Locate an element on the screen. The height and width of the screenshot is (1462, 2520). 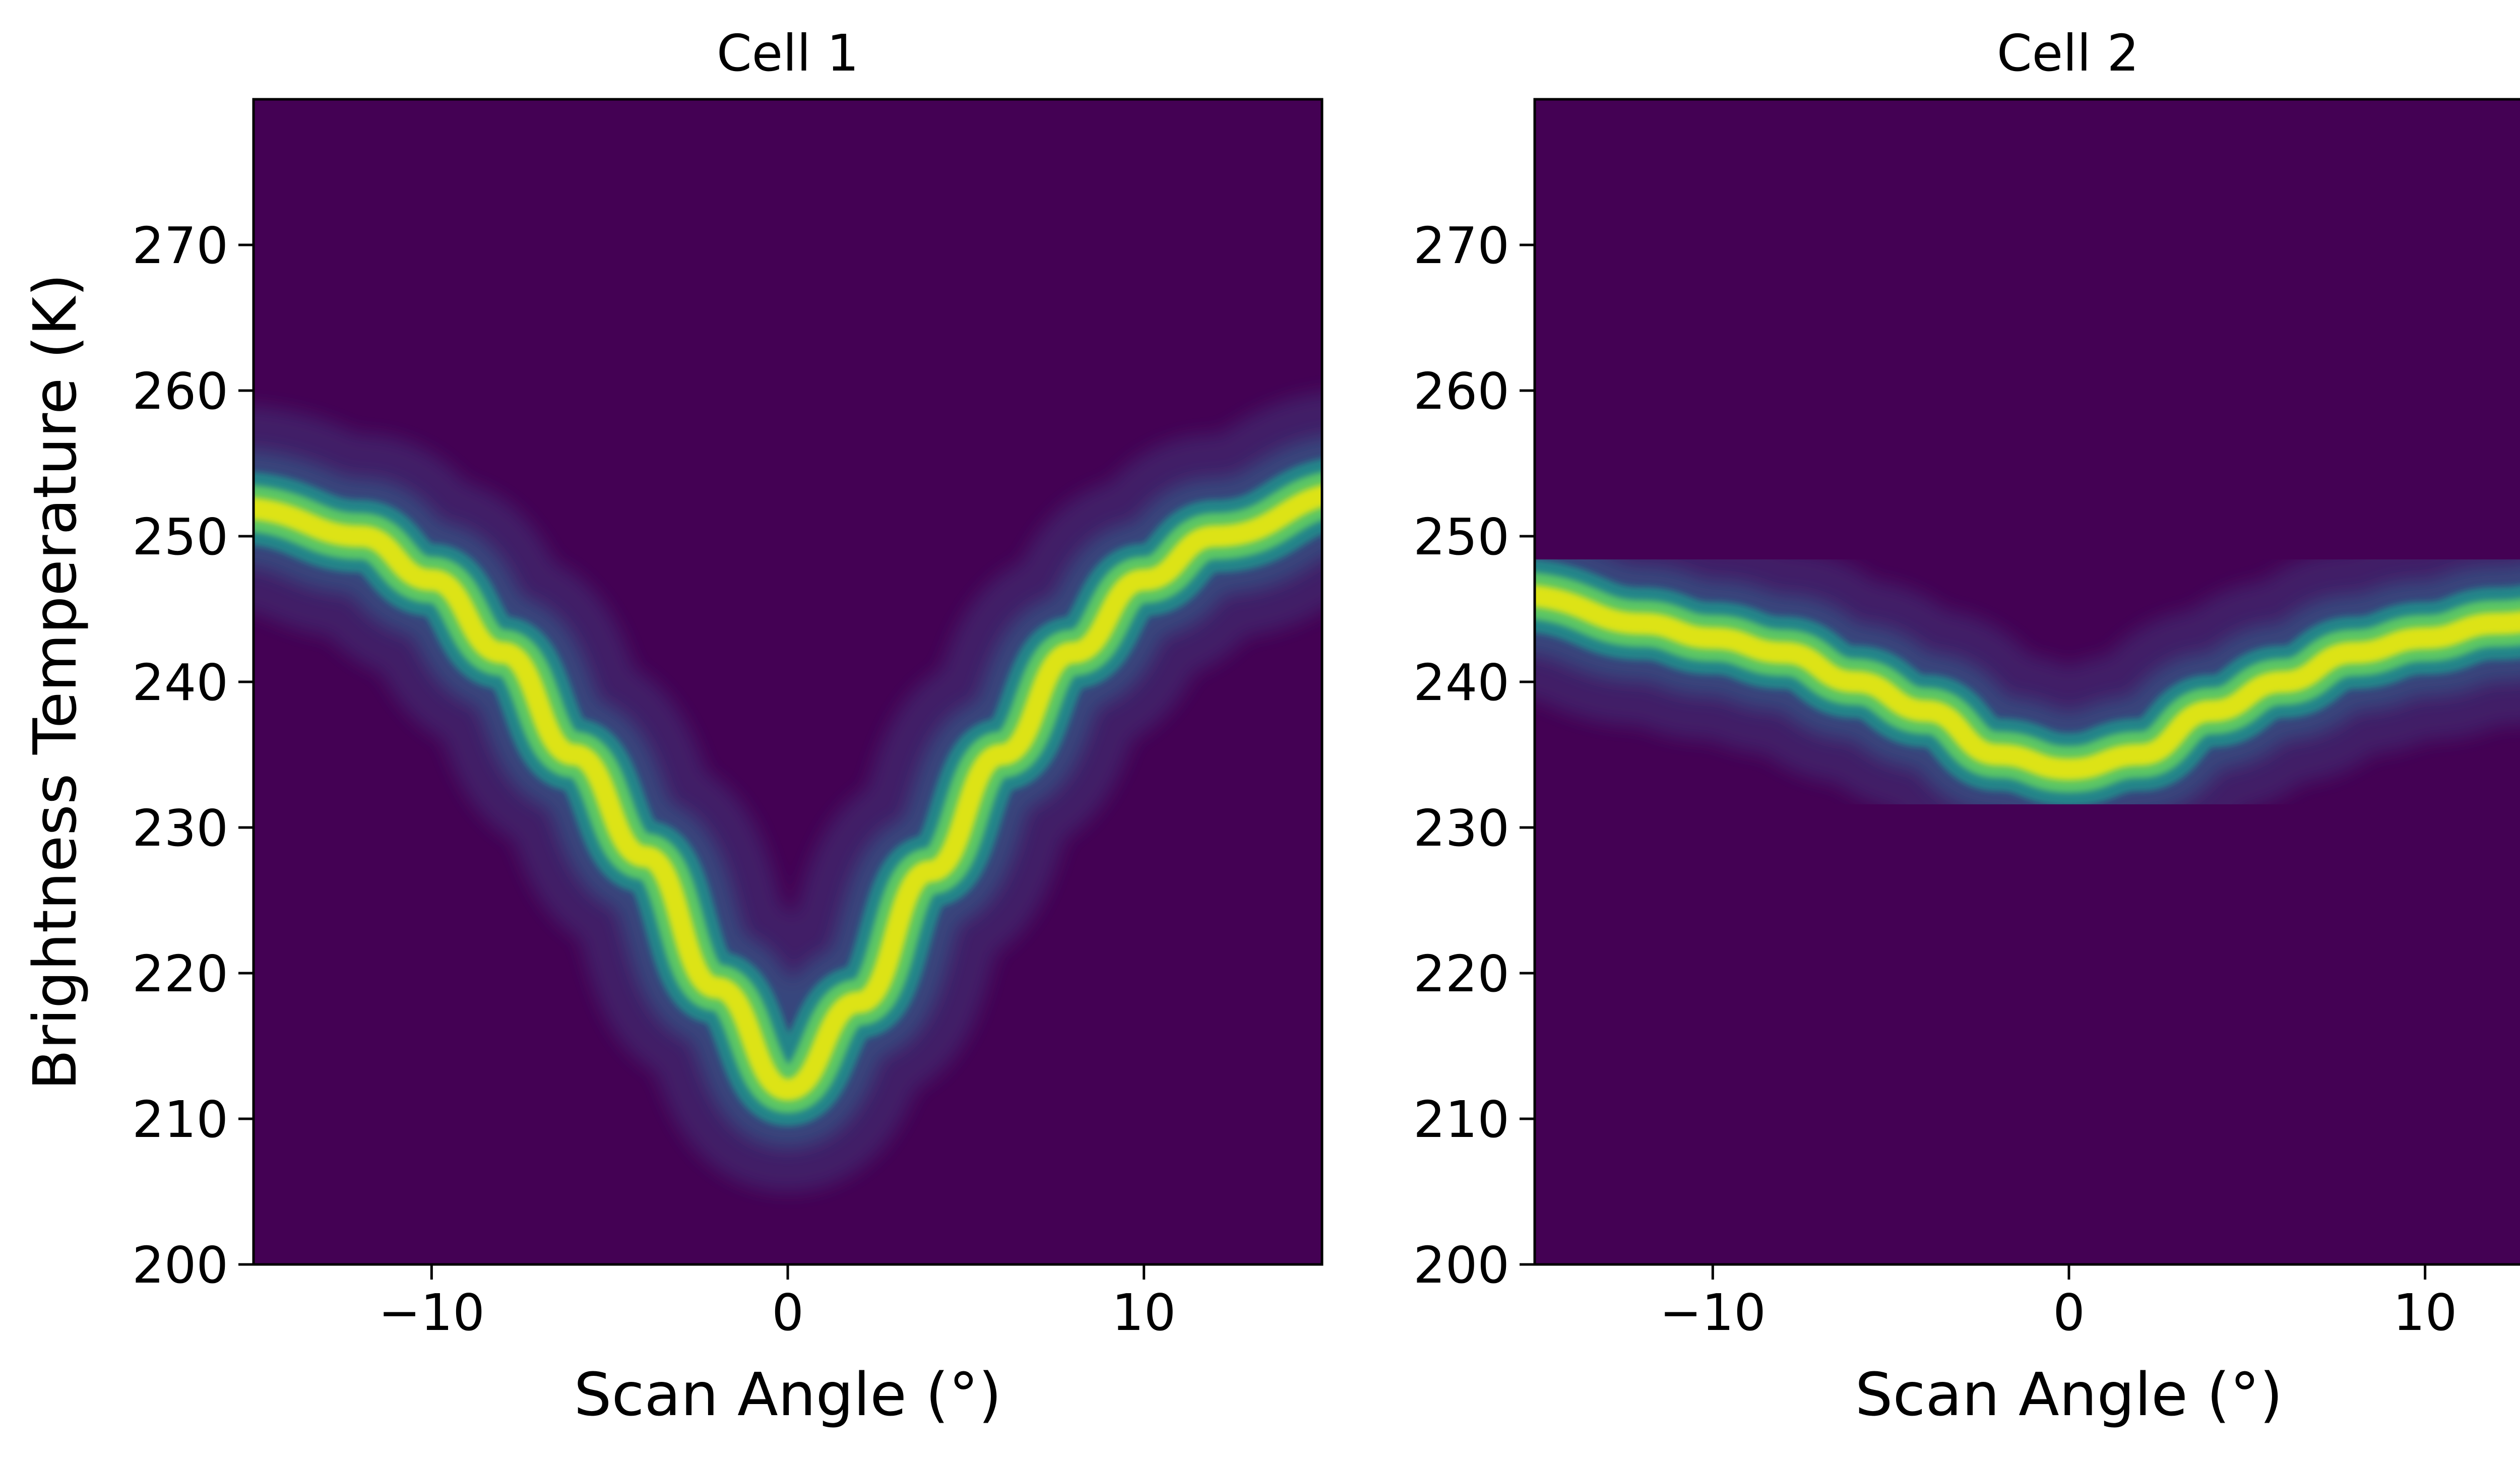
panel-title: Cell 1 is located at coordinates (788, 53).